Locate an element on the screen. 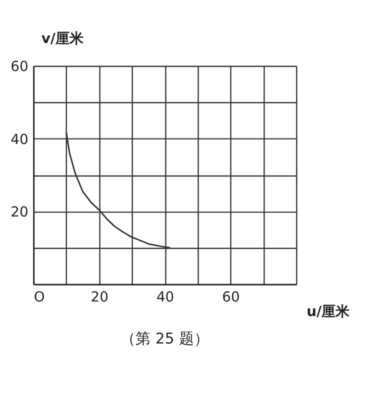 This screenshot has width=377, height=402. y-axis-title: v/厘米 is located at coordinates (62, 39).